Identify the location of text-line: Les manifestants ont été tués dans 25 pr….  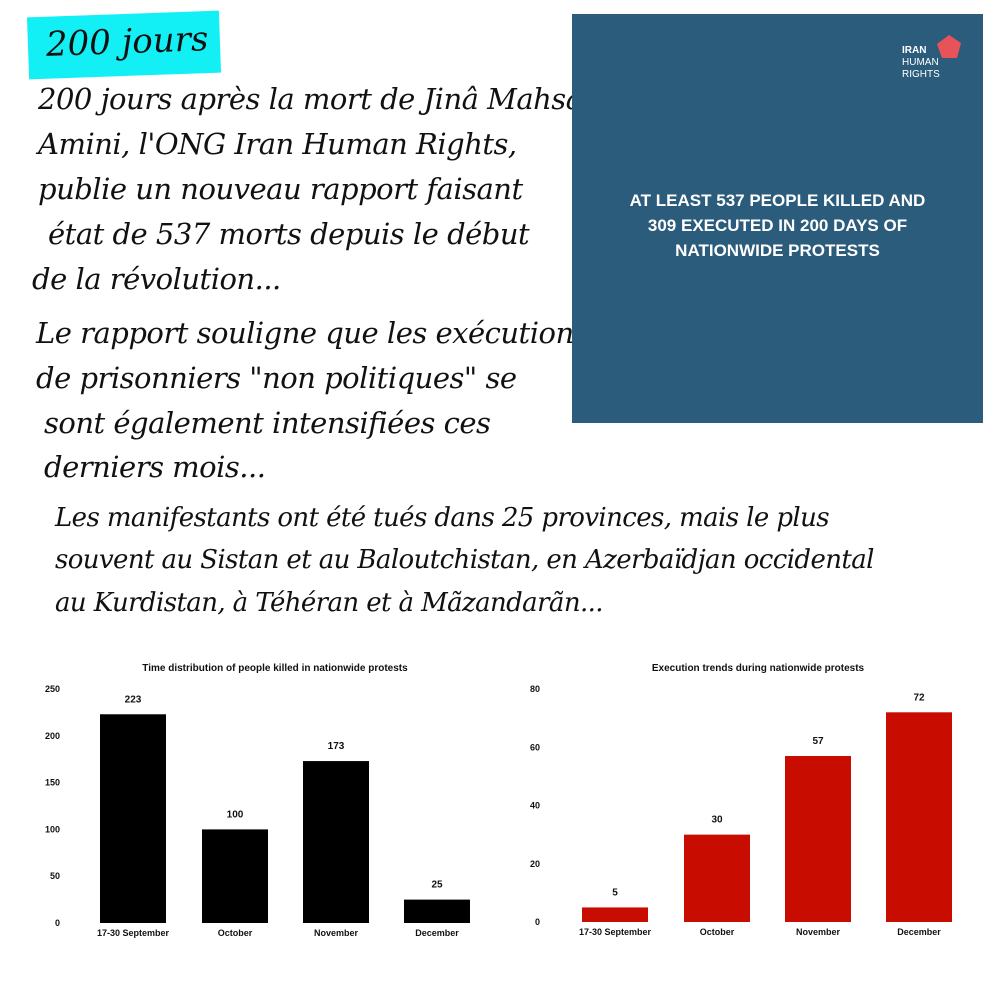
(442, 518).